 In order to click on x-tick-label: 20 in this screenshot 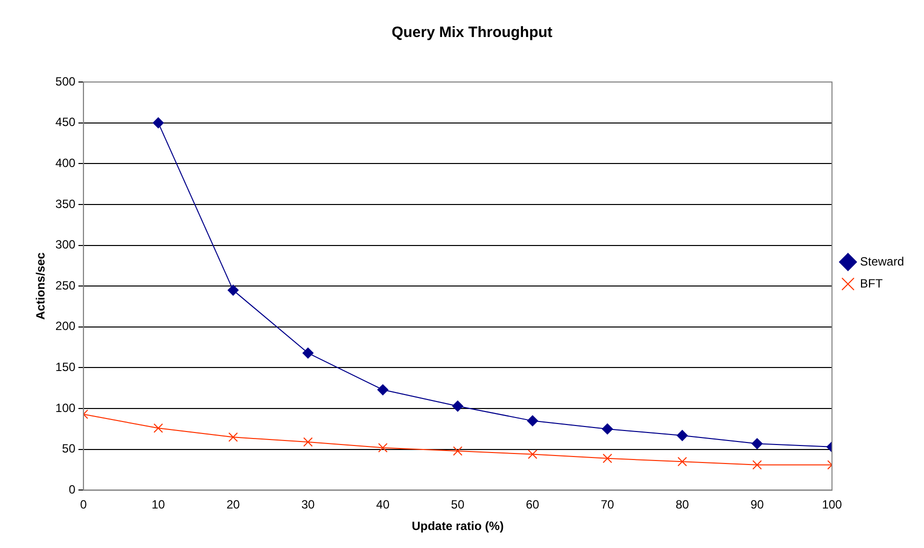, I will do `click(233, 505)`.